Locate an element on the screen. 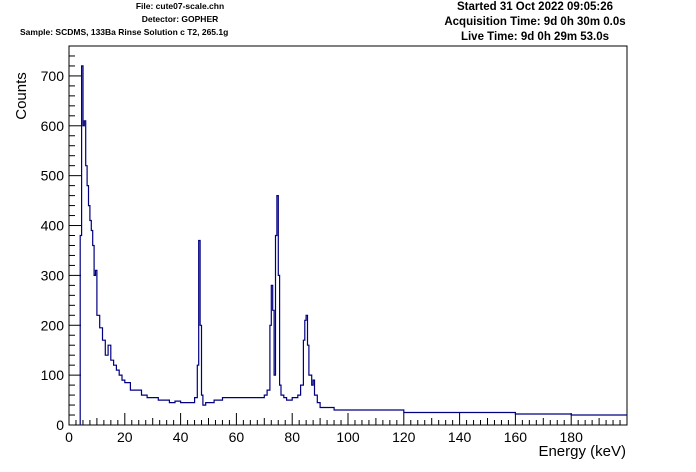 The image size is (696, 472). y-tick-label: 500 is located at coordinates (53, 176).